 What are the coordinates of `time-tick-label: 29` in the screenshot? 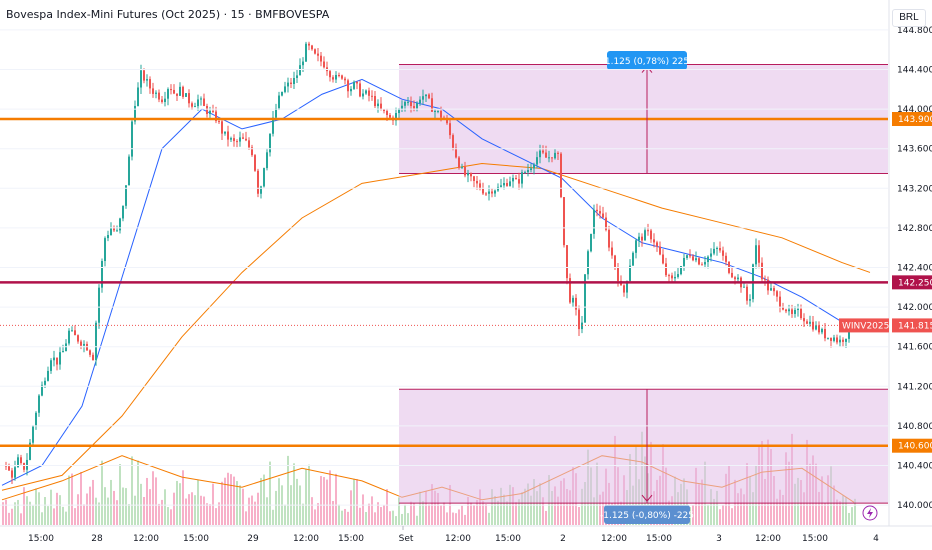 It's located at (253, 539).